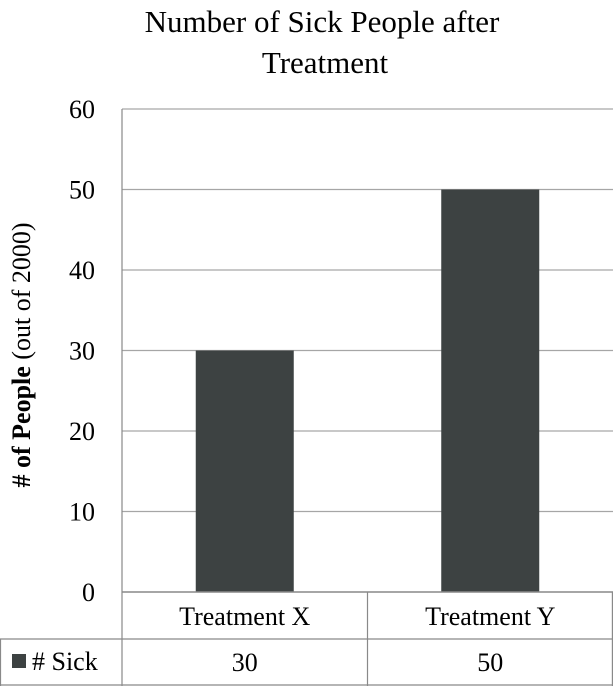 This screenshot has height=686, width=613. Describe the element at coordinates (82, 431) in the screenshot. I see `y-tick-label-20: 20` at that location.